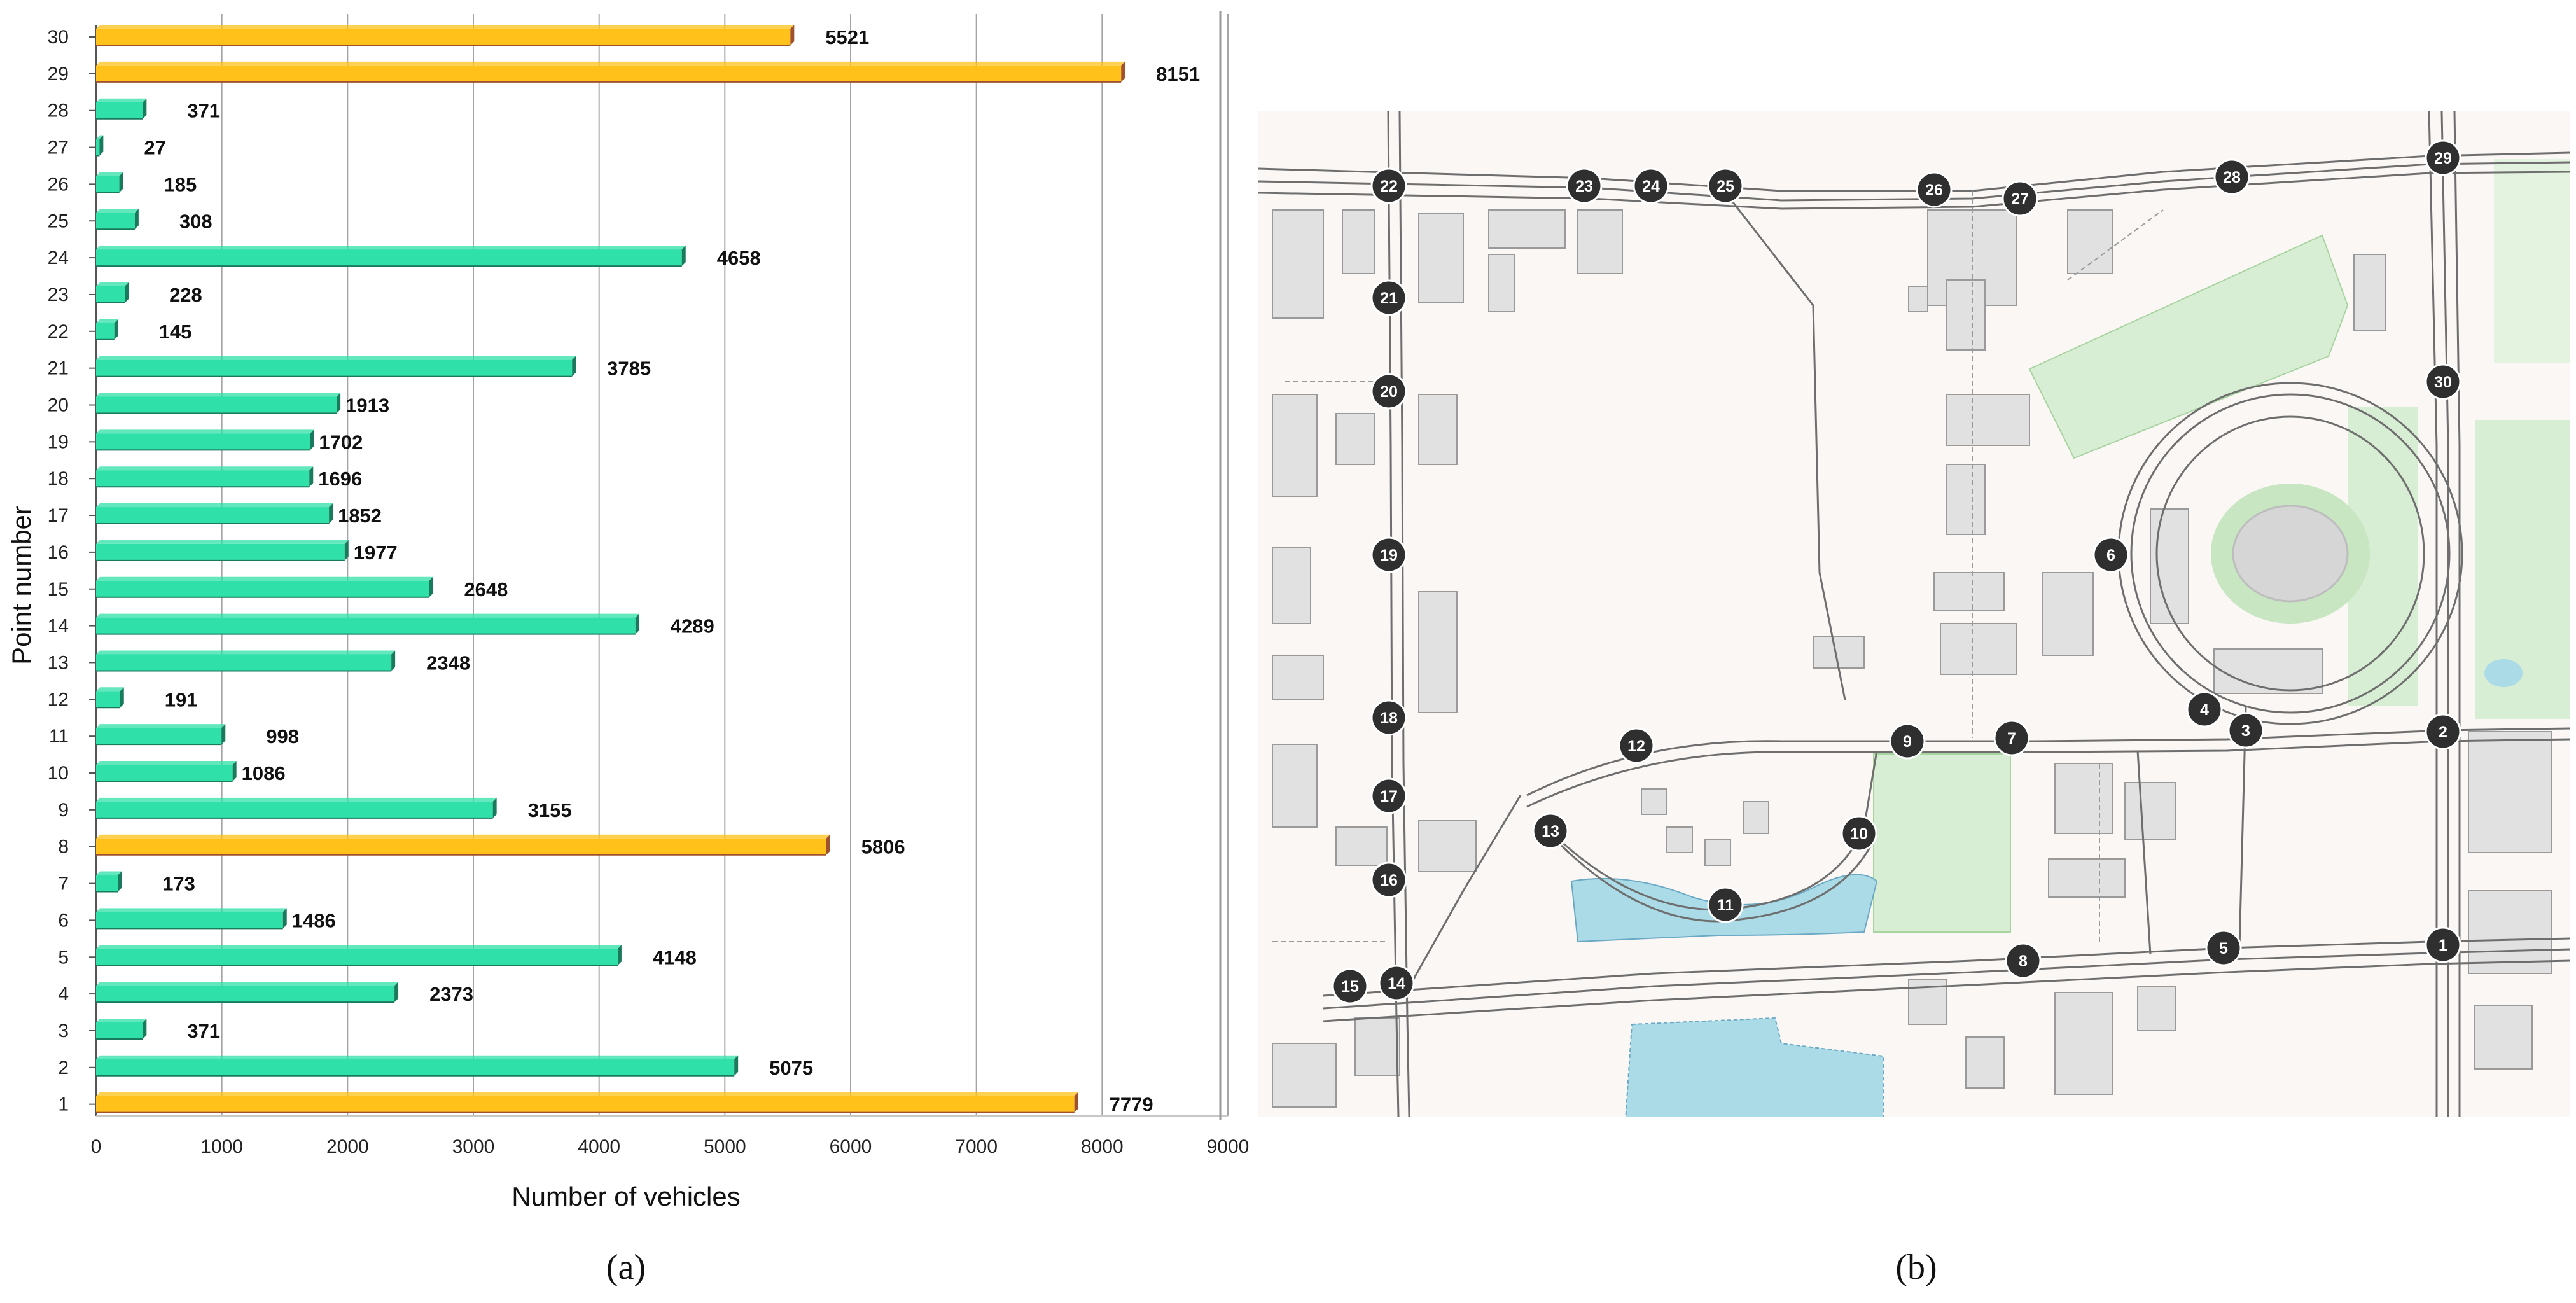 The height and width of the screenshot is (1303, 2576). Describe the element at coordinates (58, 331) in the screenshot. I see `y-tick-label: 22` at that location.